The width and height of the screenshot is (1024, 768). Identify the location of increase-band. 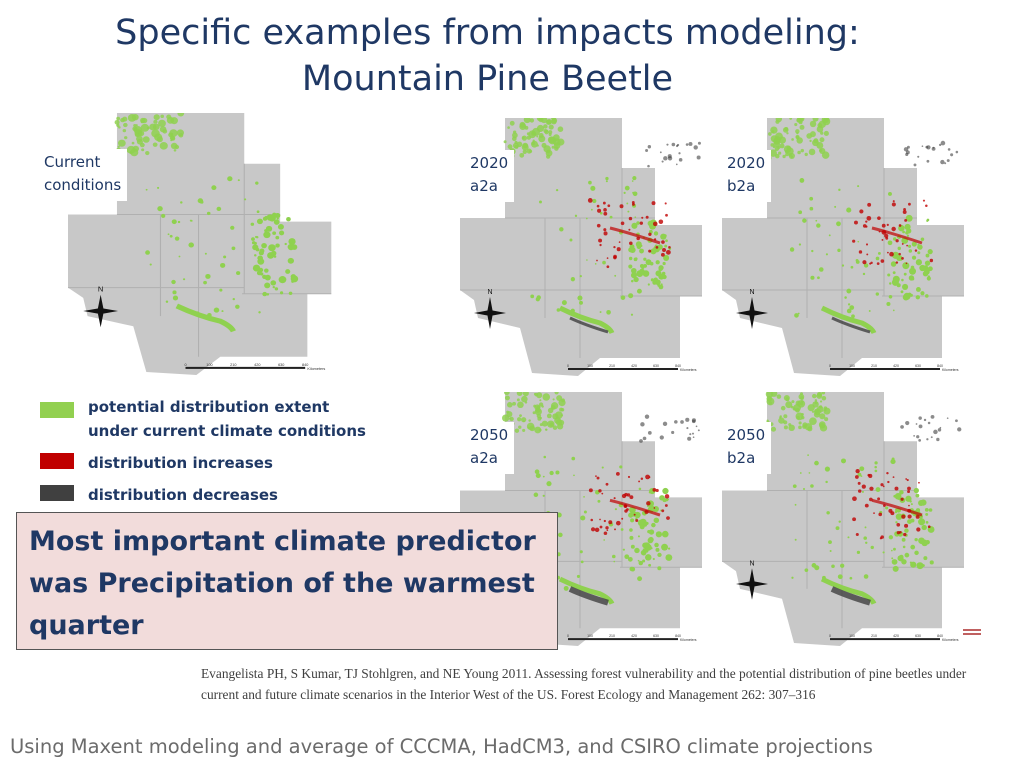
(897, 507).